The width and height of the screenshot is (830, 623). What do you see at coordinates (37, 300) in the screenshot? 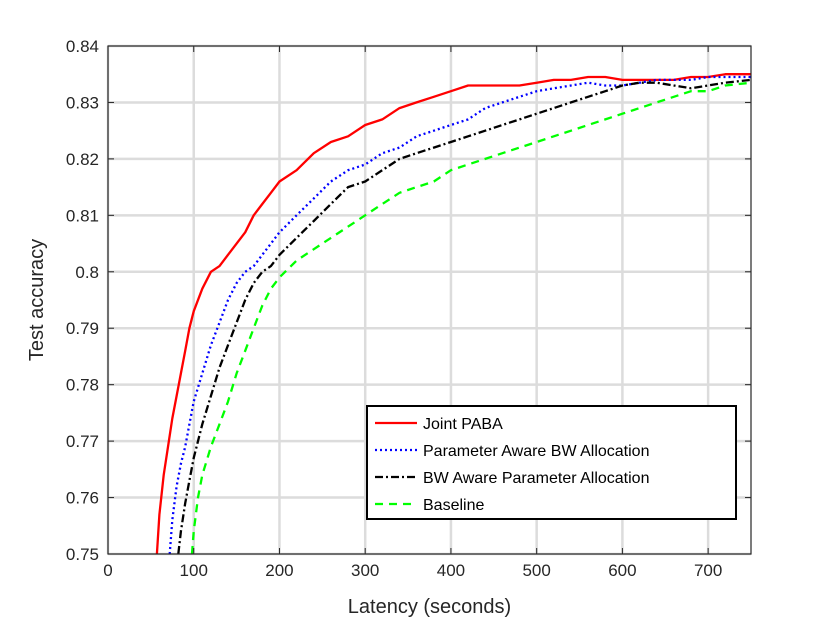
I see `y-axis-label: Test accuracy` at bounding box center [37, 300].